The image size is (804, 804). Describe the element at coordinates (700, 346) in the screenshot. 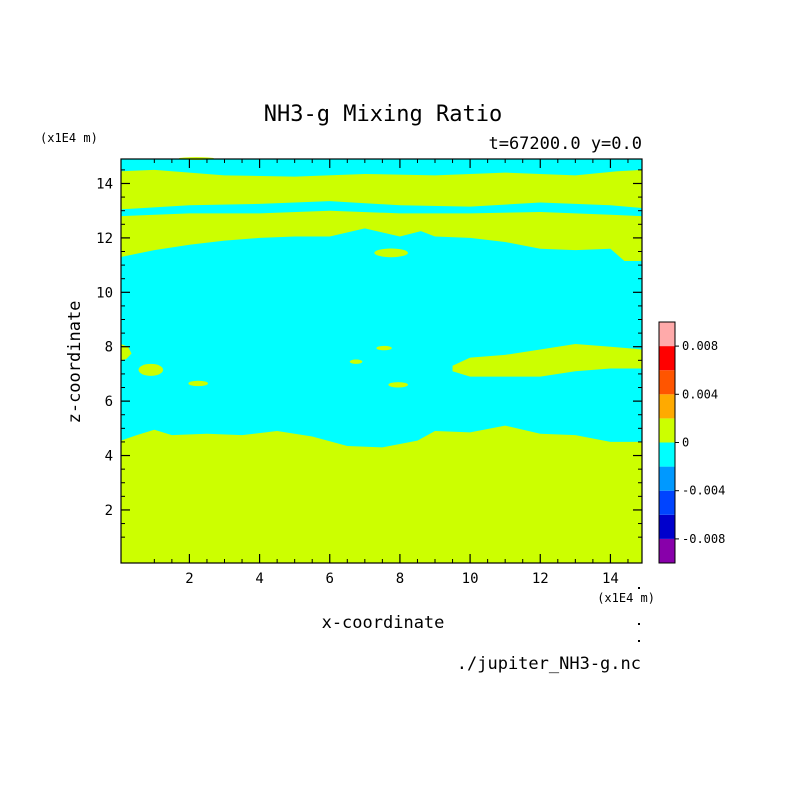

I see `colorbar-tick-label: 0.008` at that location.